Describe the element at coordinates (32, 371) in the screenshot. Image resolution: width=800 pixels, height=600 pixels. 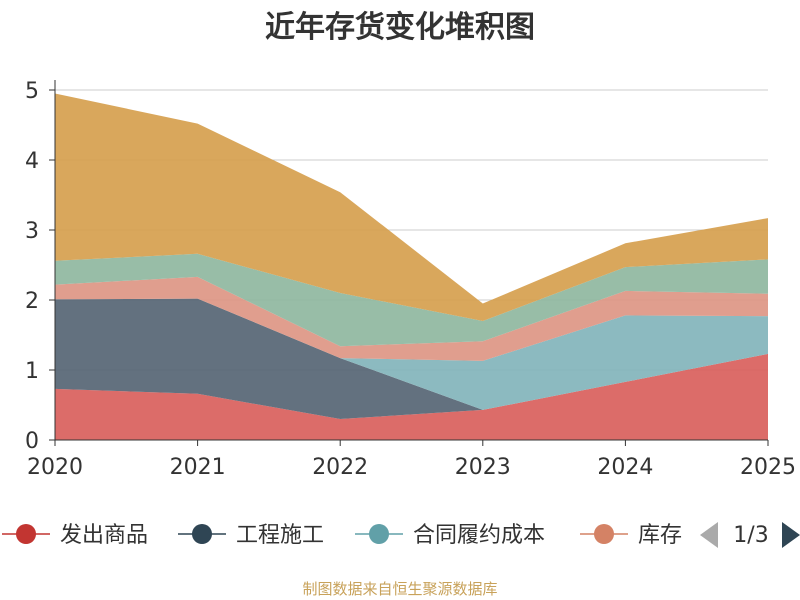
I see `y-tick-label: 1` at that location.